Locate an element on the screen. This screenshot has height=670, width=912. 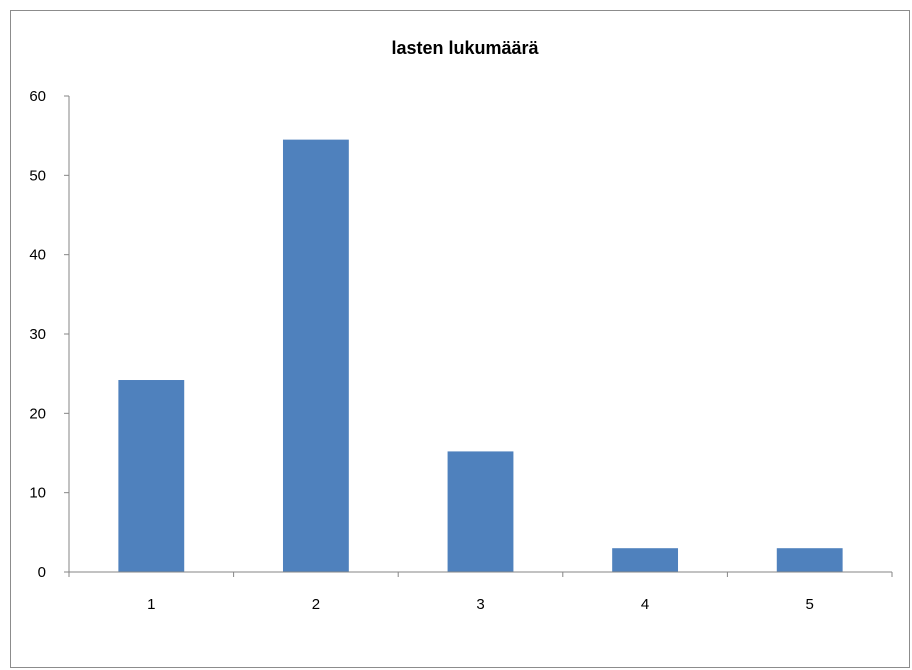
y-tick-label: 60 is located at coordinates (37, 96).